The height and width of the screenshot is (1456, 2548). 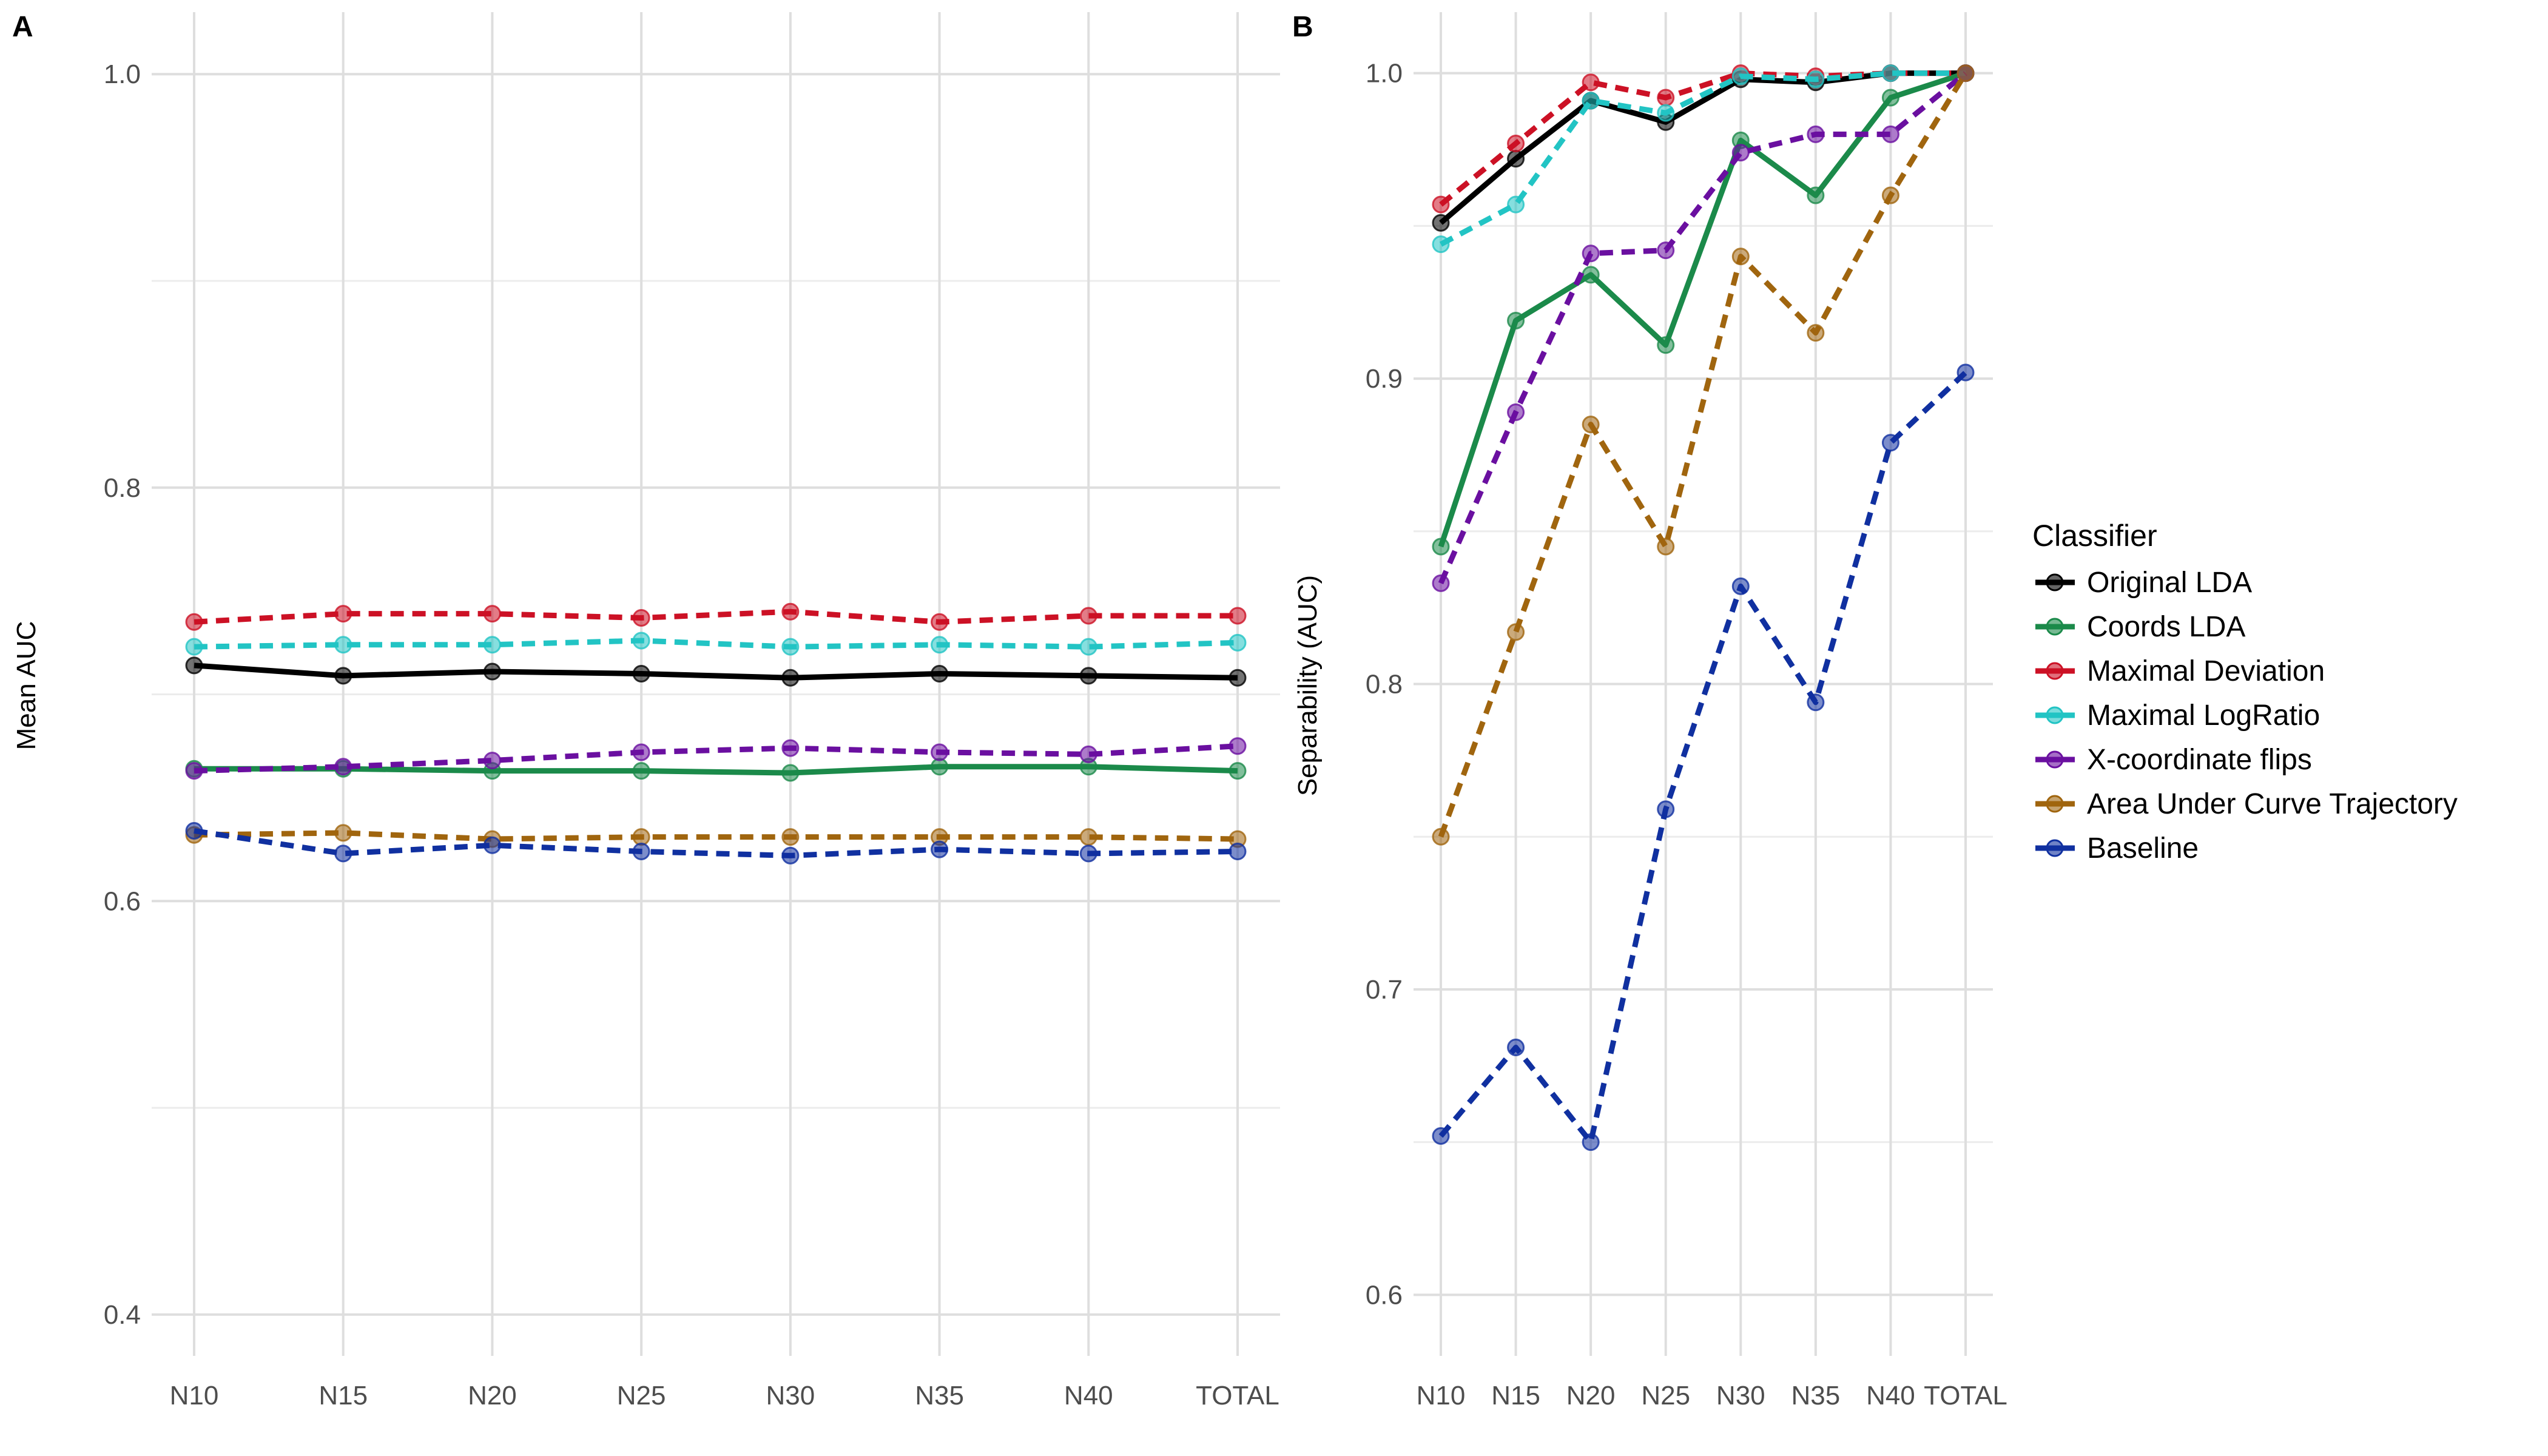 What do you see at coordinates (2143, 848) in the screenshot?
I see `legend-label: Baseline` at bounding box center [2143, 848].